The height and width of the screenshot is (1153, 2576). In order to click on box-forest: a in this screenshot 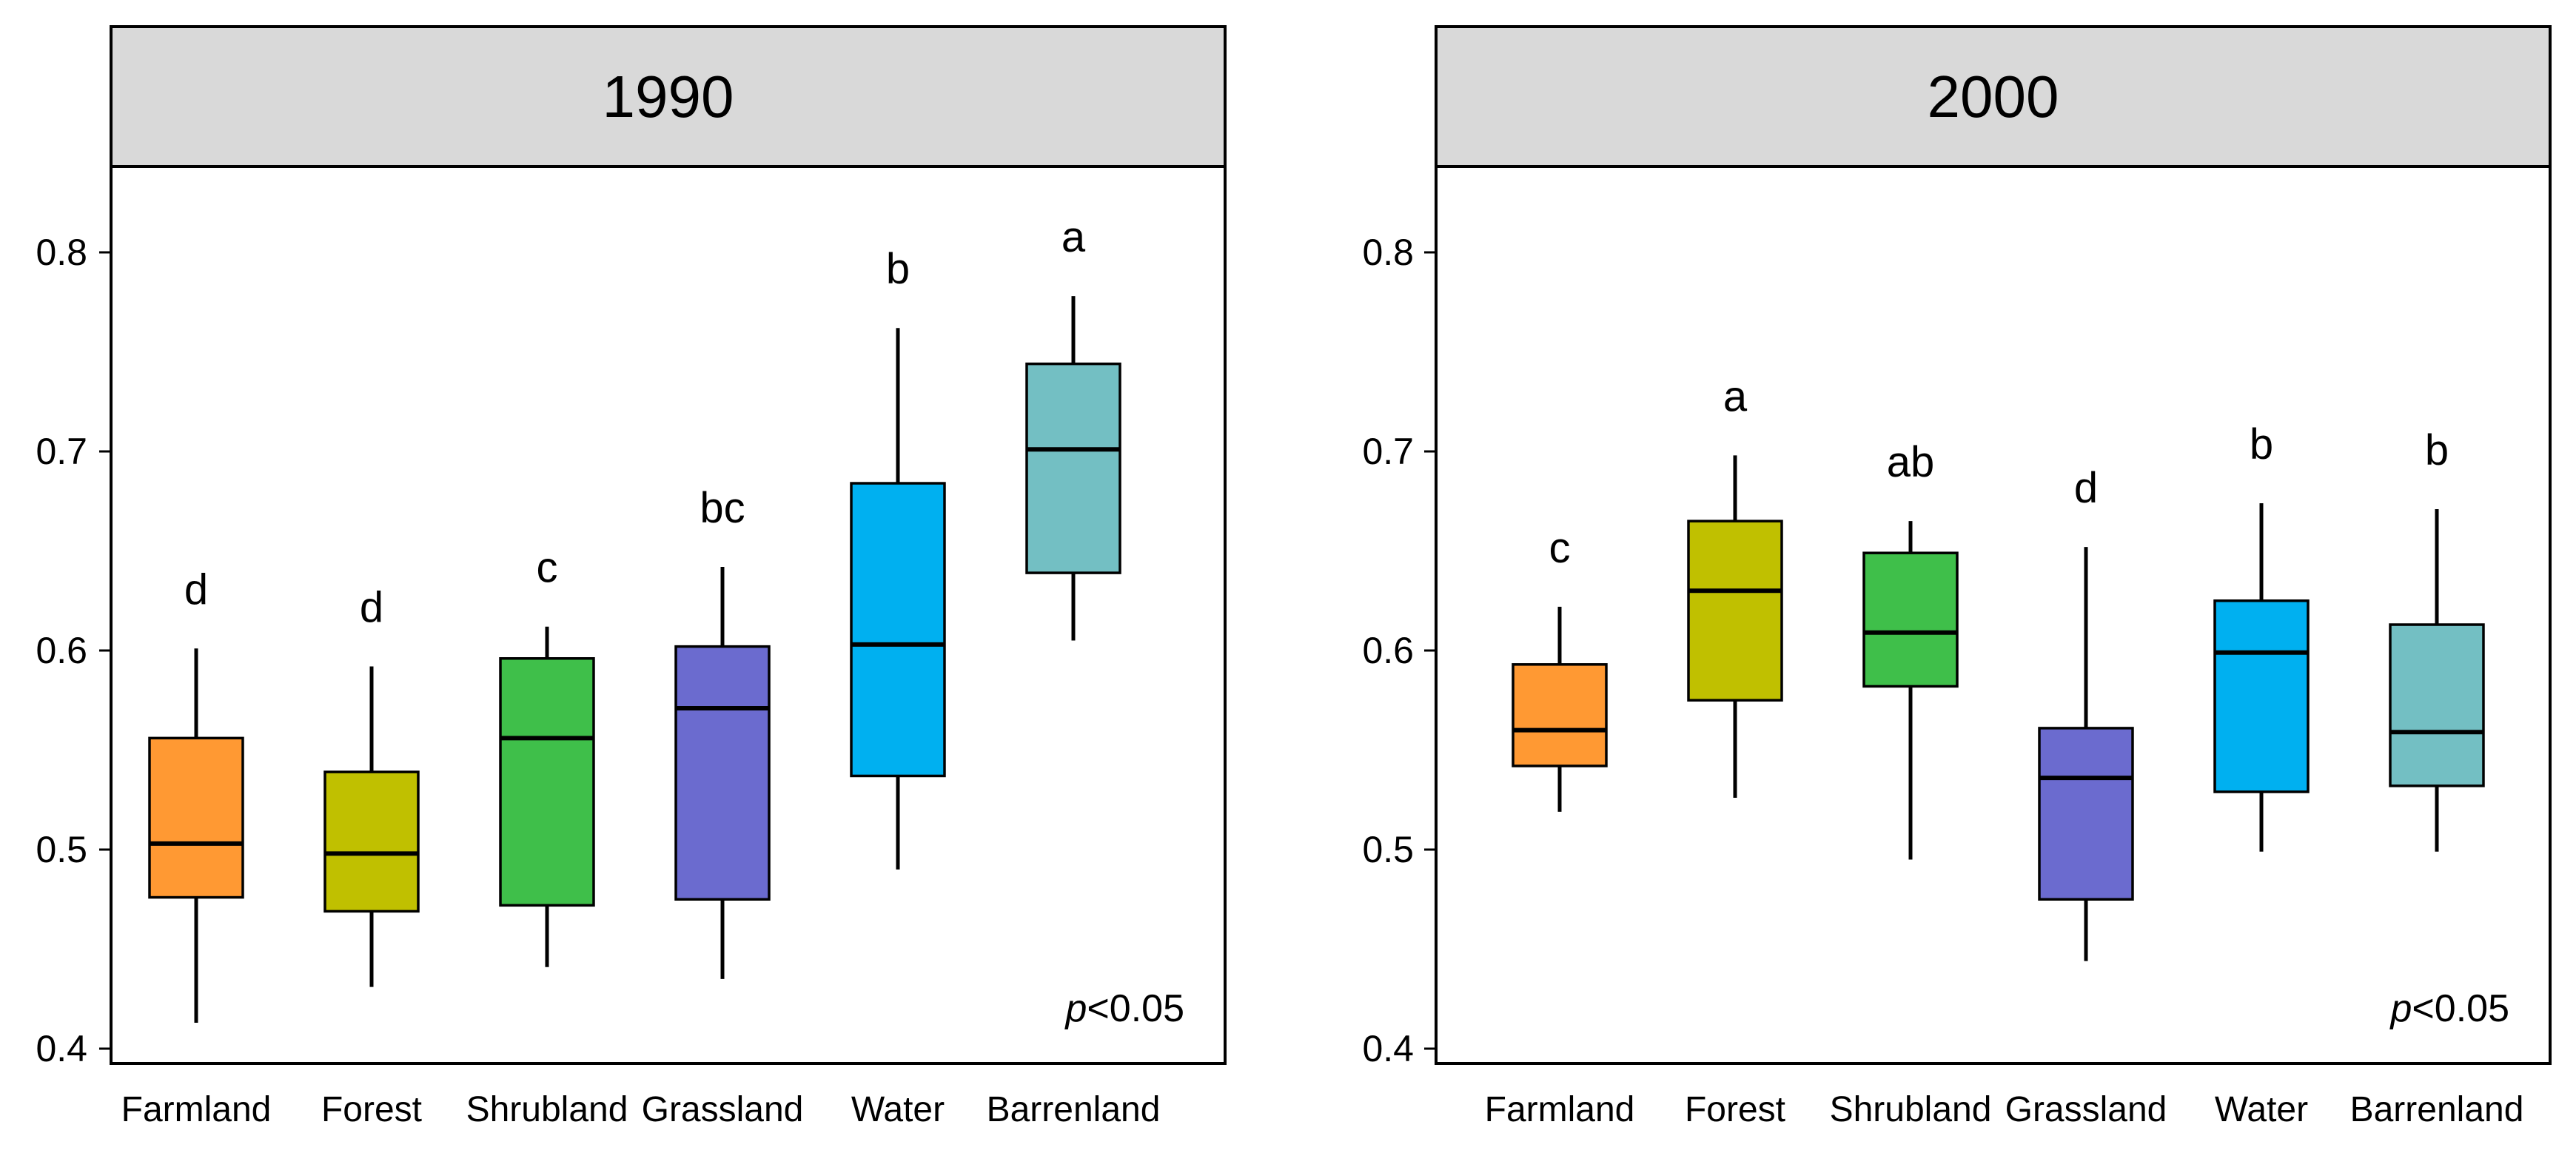, I will do `click(1735, 585)`.